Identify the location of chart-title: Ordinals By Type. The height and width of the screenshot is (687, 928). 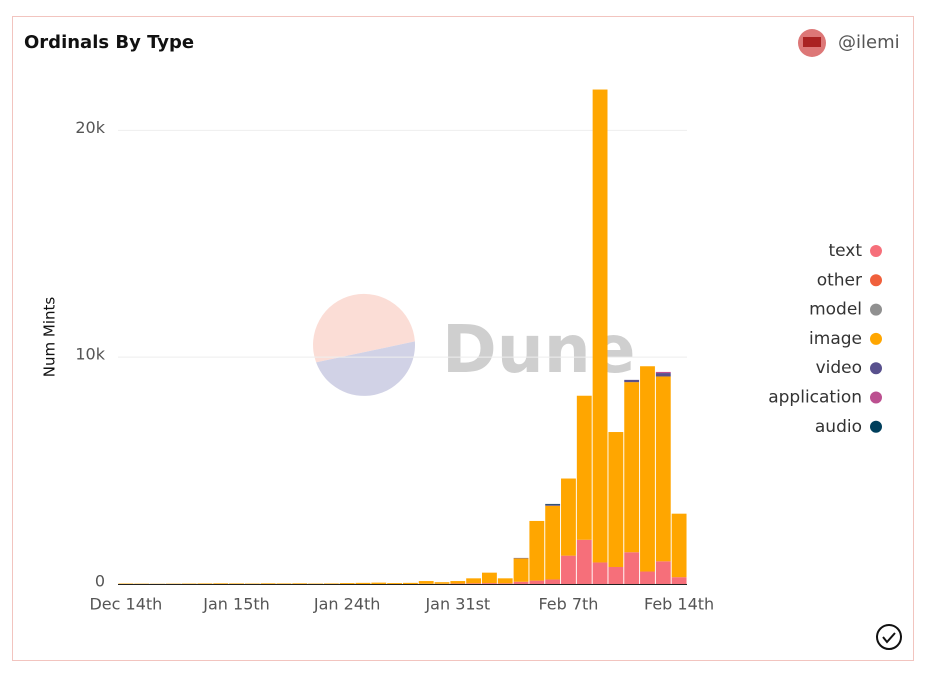
(109, 42).